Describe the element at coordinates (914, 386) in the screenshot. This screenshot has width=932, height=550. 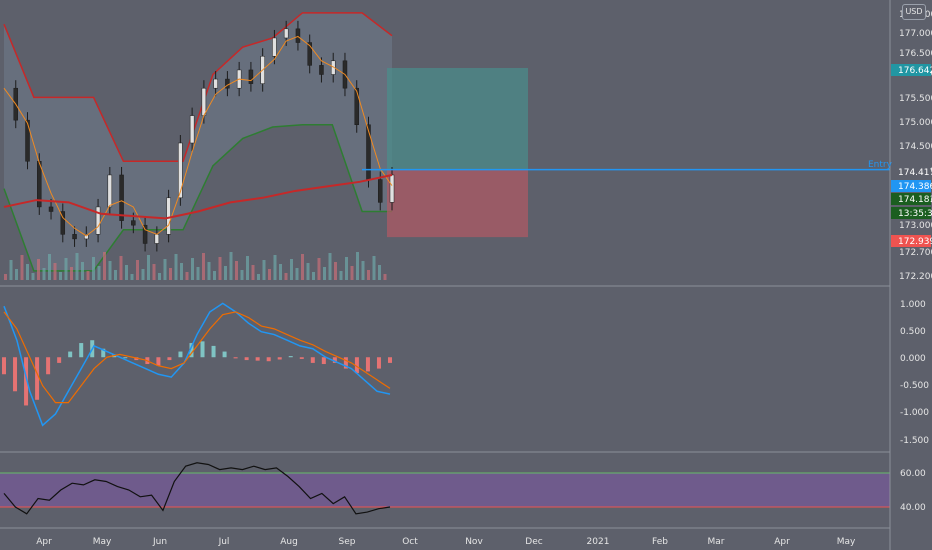
I see `macd-tick-label: -0.500` at that location.